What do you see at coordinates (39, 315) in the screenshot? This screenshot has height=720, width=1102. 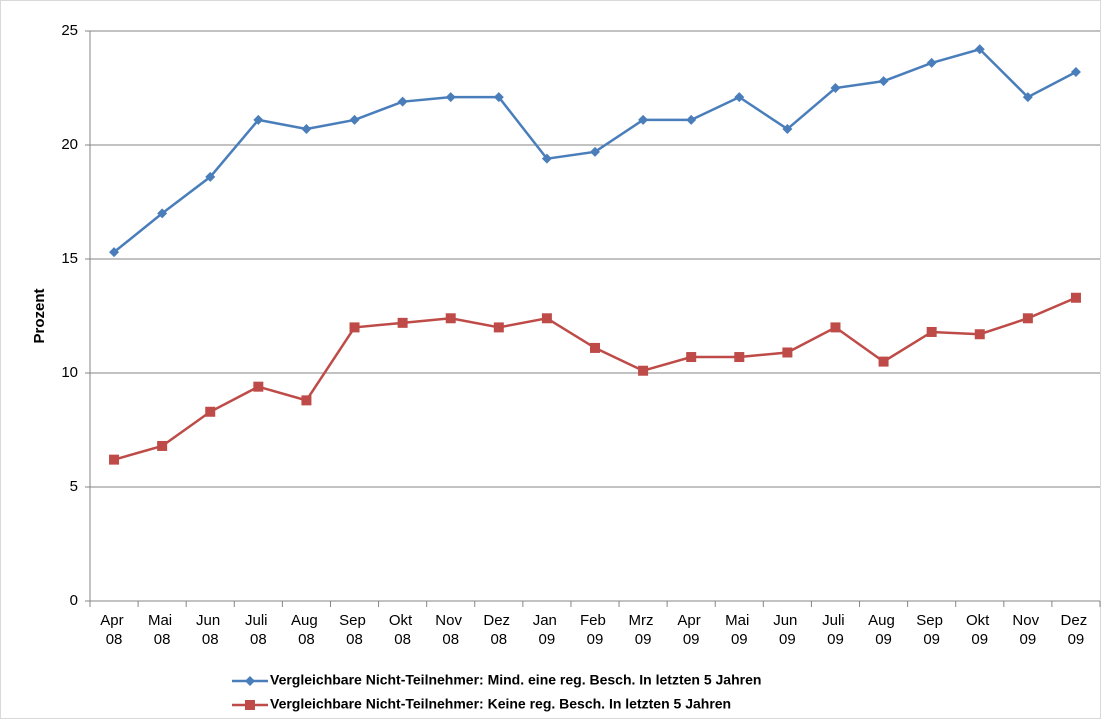 I see `y-axis-label: Prozent` at bounding box center [39, 315].